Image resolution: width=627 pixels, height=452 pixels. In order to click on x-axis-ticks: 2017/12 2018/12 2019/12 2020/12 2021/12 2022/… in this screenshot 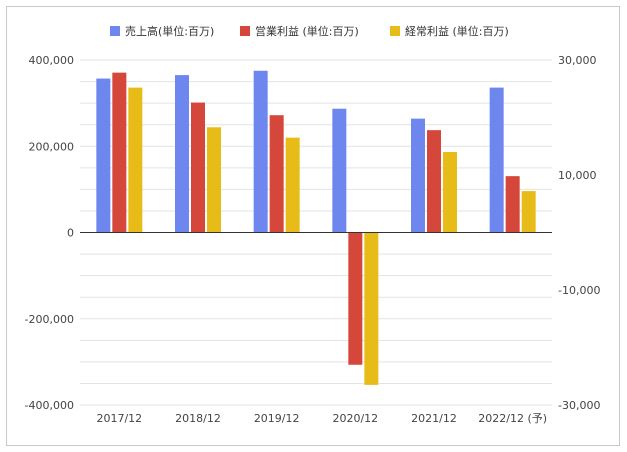, I will do `click(321, 418)`.